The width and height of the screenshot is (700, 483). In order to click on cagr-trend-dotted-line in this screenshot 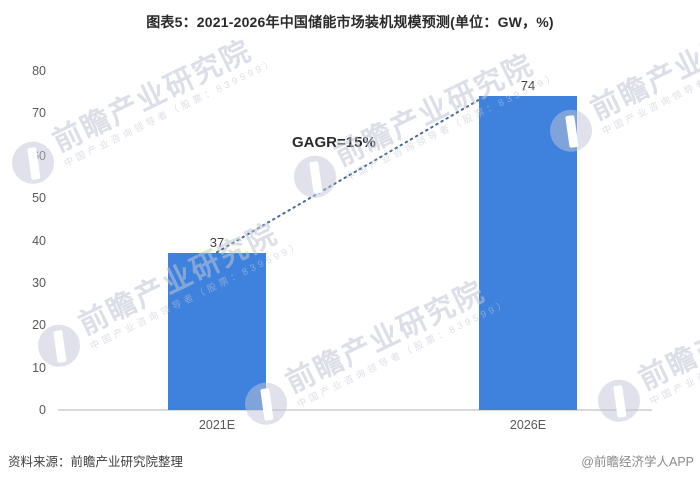, I will do `click(350, 175)`.